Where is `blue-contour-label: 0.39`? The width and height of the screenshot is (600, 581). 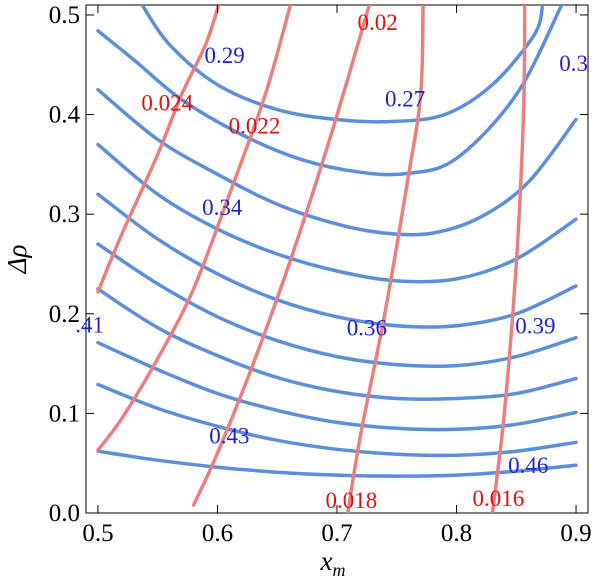 blue-contour-label: 0.39 is located at coordinates (535, 326).